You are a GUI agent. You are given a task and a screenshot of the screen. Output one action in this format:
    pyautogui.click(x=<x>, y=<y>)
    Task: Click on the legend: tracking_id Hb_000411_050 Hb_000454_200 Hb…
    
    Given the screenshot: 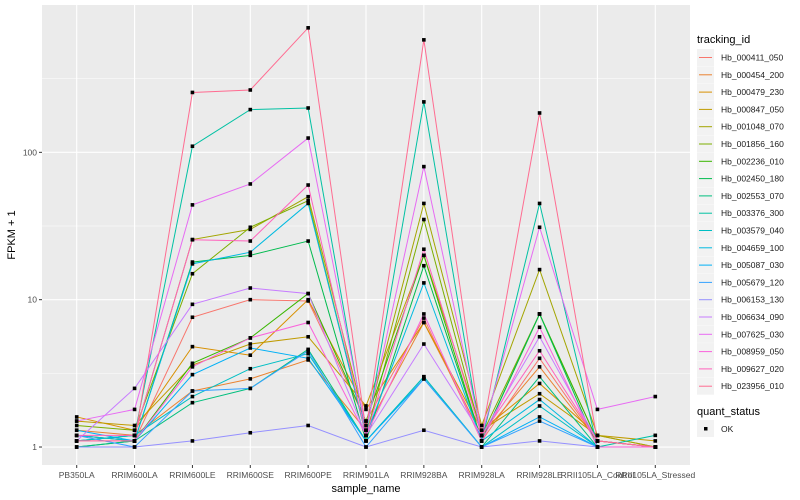 What is the action you would take?
    pyautogui.click(x=740, y=235)
    